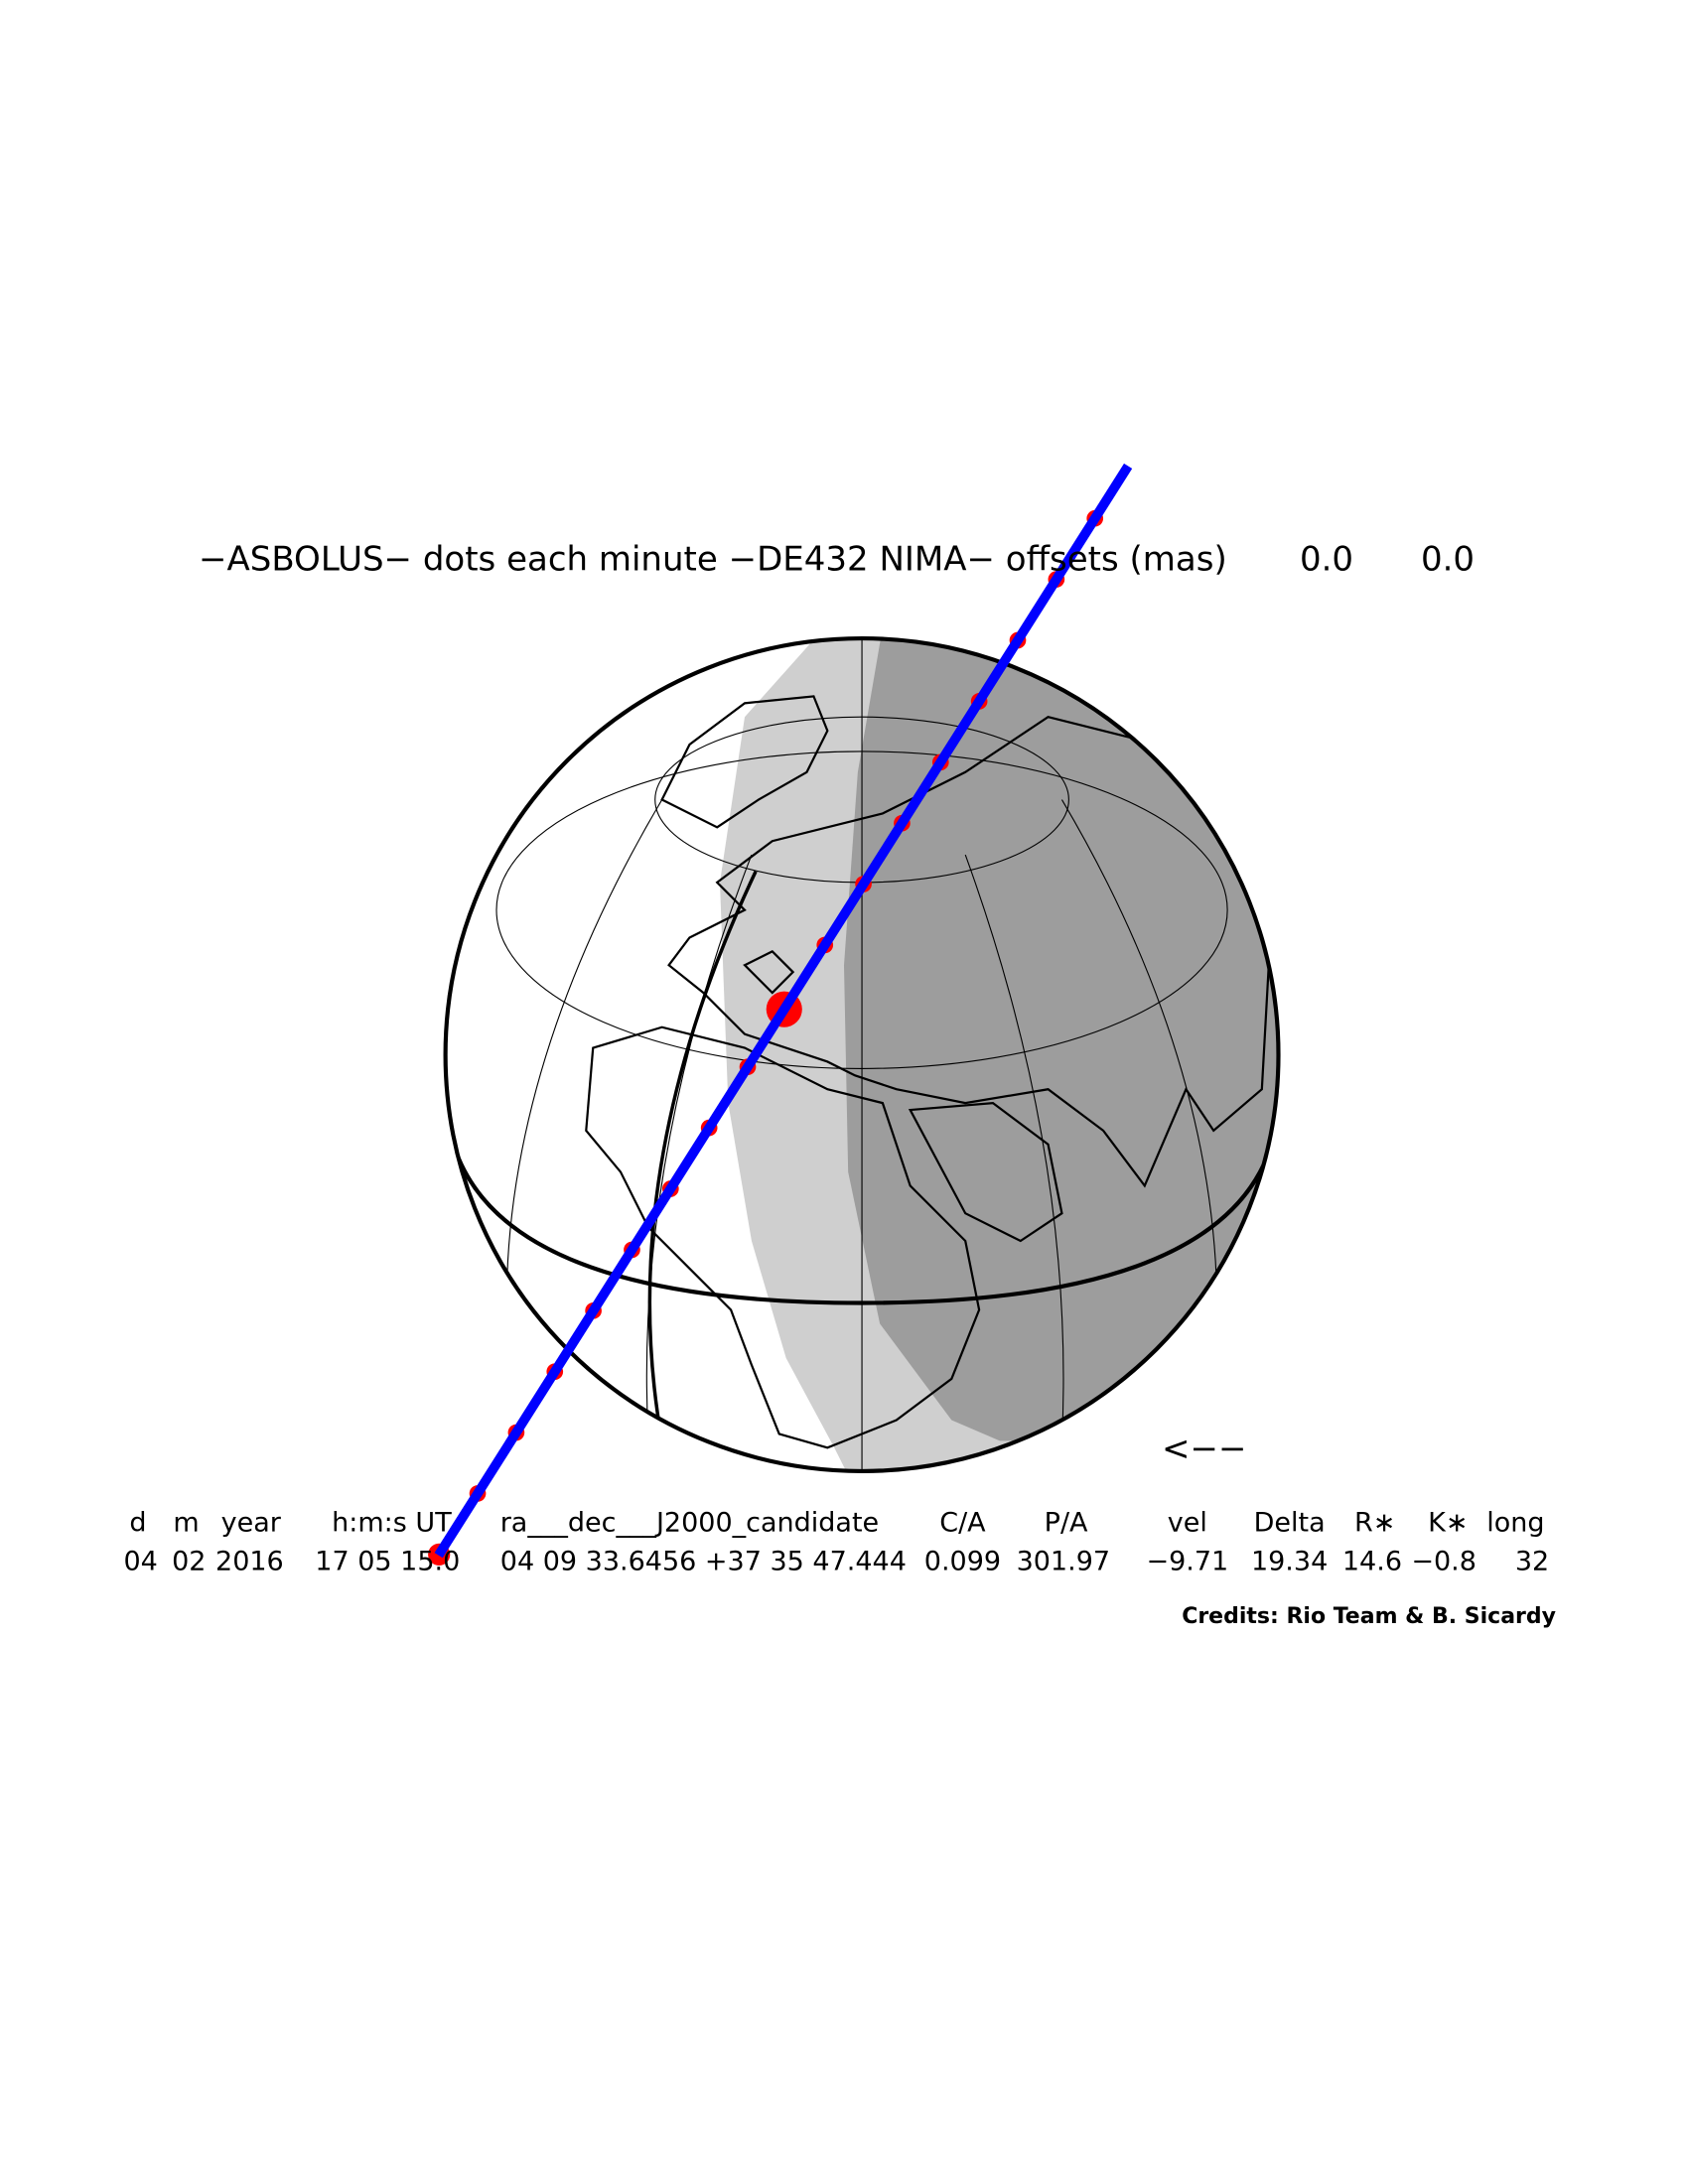  I want to click on cell: −9.71, so click(1187, 1562).